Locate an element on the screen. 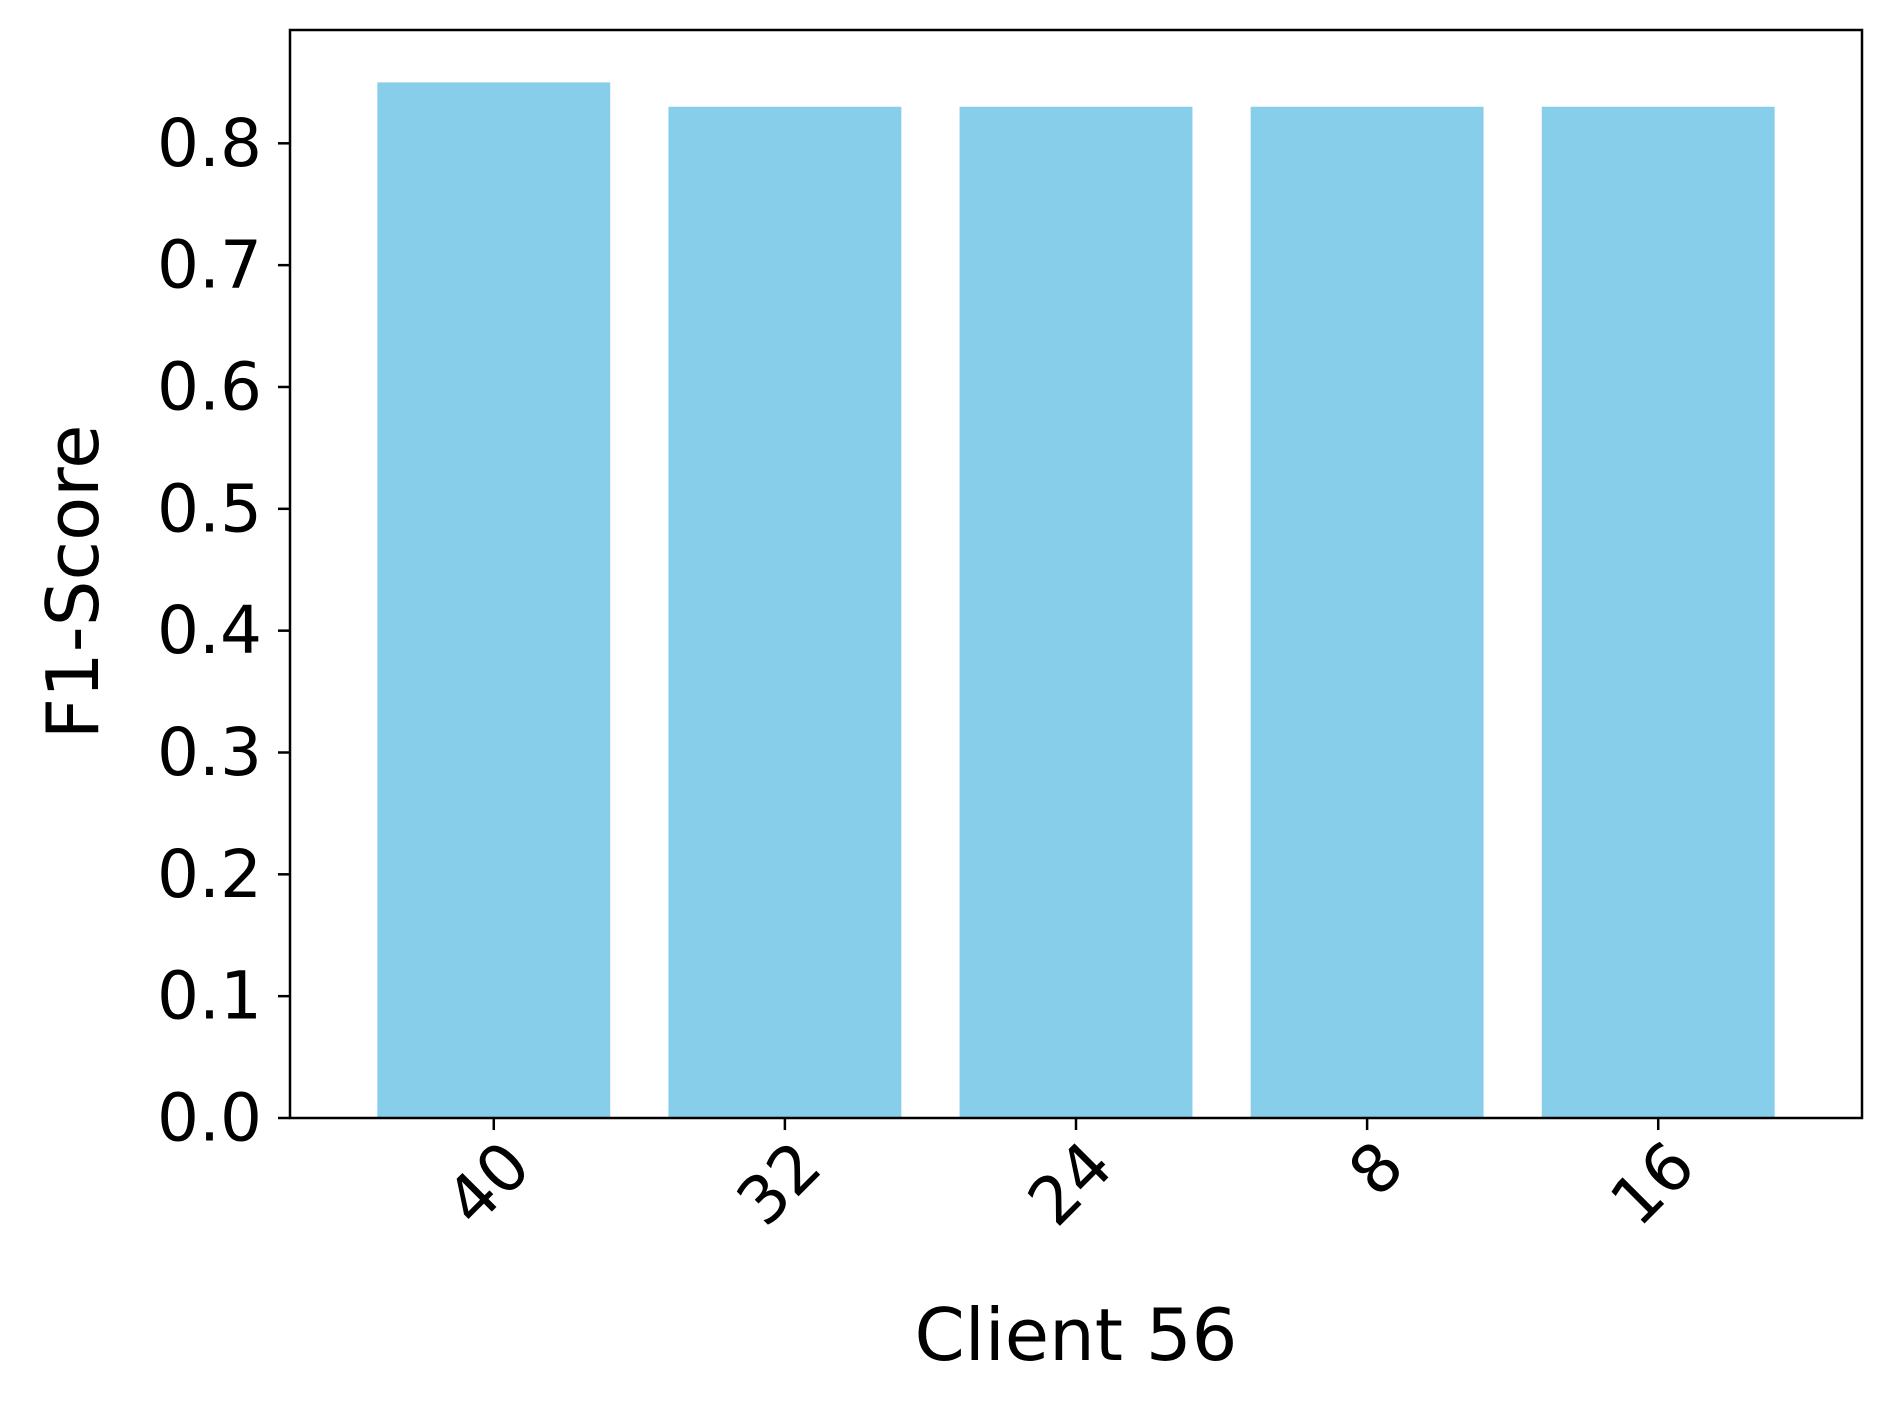 This screenshot has width=1887, height=1405. x-axis-title: Client 56 is located at coordinates (1076, 1335).